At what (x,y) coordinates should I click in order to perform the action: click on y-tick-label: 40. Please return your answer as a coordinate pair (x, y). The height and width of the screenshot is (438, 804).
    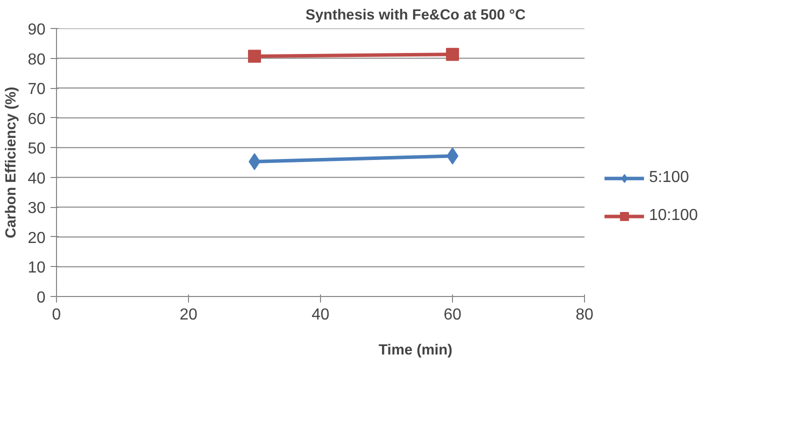
    Looking at the image, I should click on (37, 179).